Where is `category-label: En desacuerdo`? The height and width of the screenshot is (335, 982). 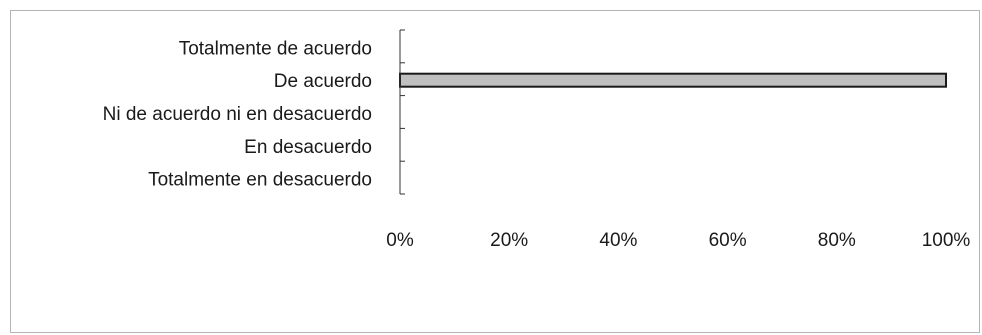 category-label: En desacuerdo is located at coordinates (308, 147).